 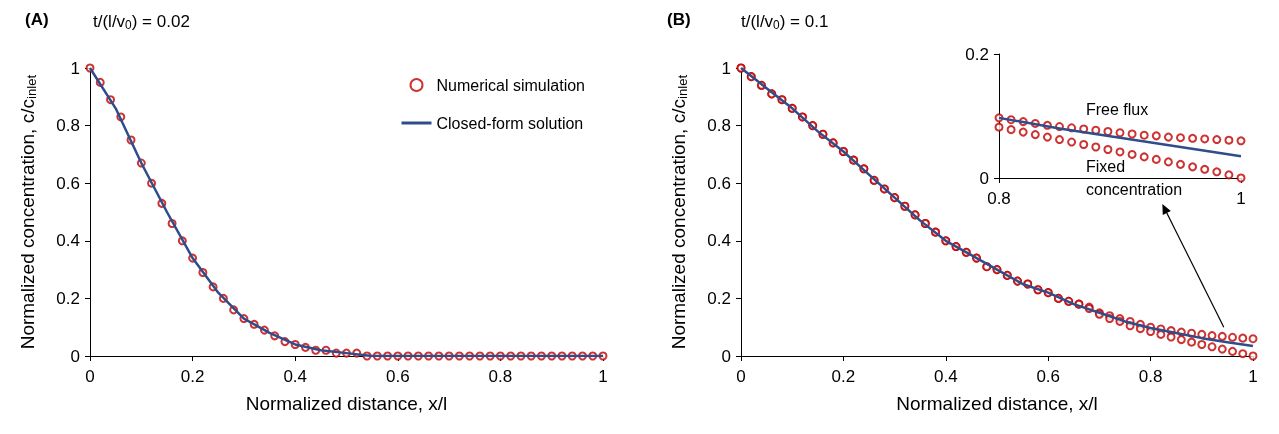 I want to click on legend-label: Closed-form solution, so click(x=510, y=123).